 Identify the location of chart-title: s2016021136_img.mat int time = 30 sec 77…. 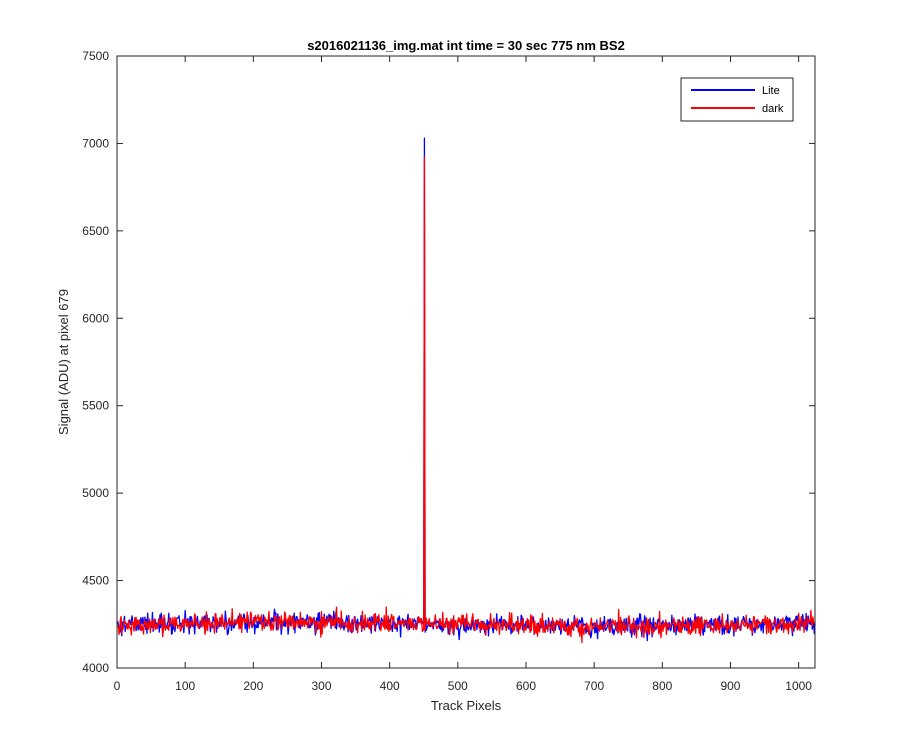
(466, 45).